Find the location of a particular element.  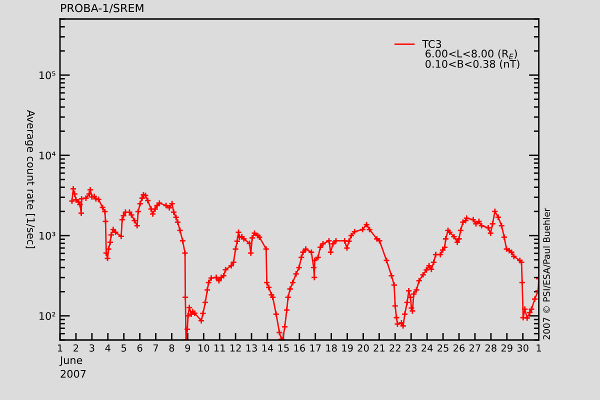

text: 2007 © PSI/ESA/Paul Buehler is located at coordinates (546, 274).